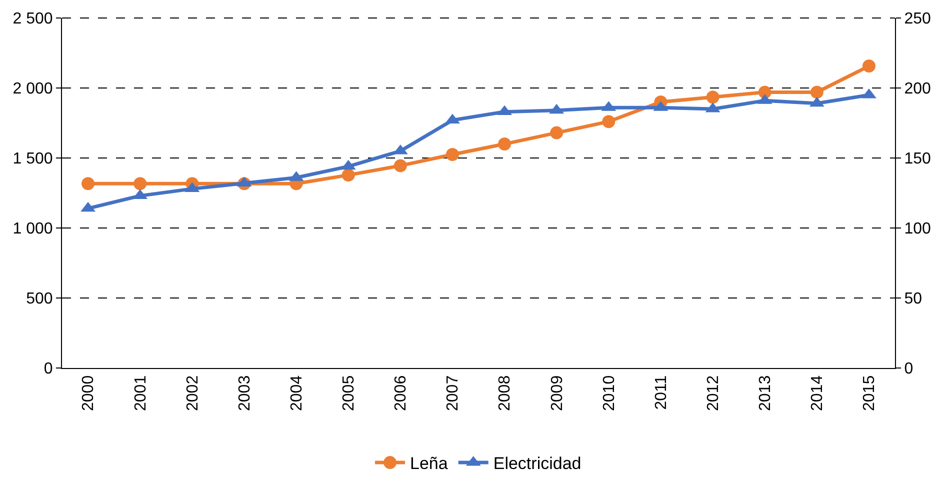  I want to click on x-tick-label: 2004, so click(297, 393).